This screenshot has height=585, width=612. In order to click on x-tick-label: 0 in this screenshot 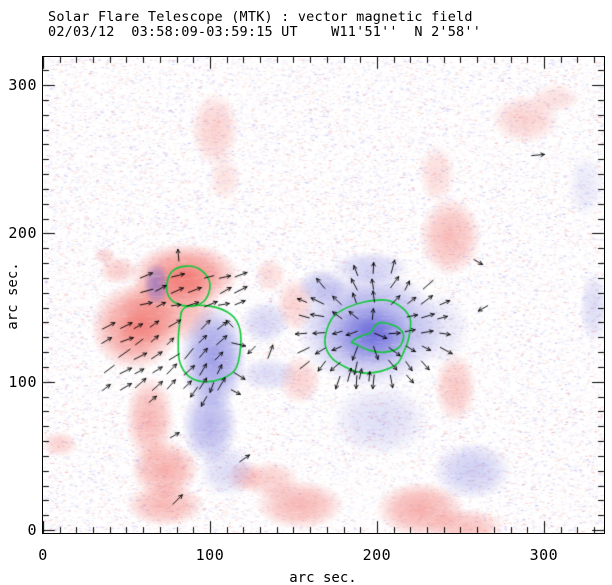, I will do `click(43, 555)`.